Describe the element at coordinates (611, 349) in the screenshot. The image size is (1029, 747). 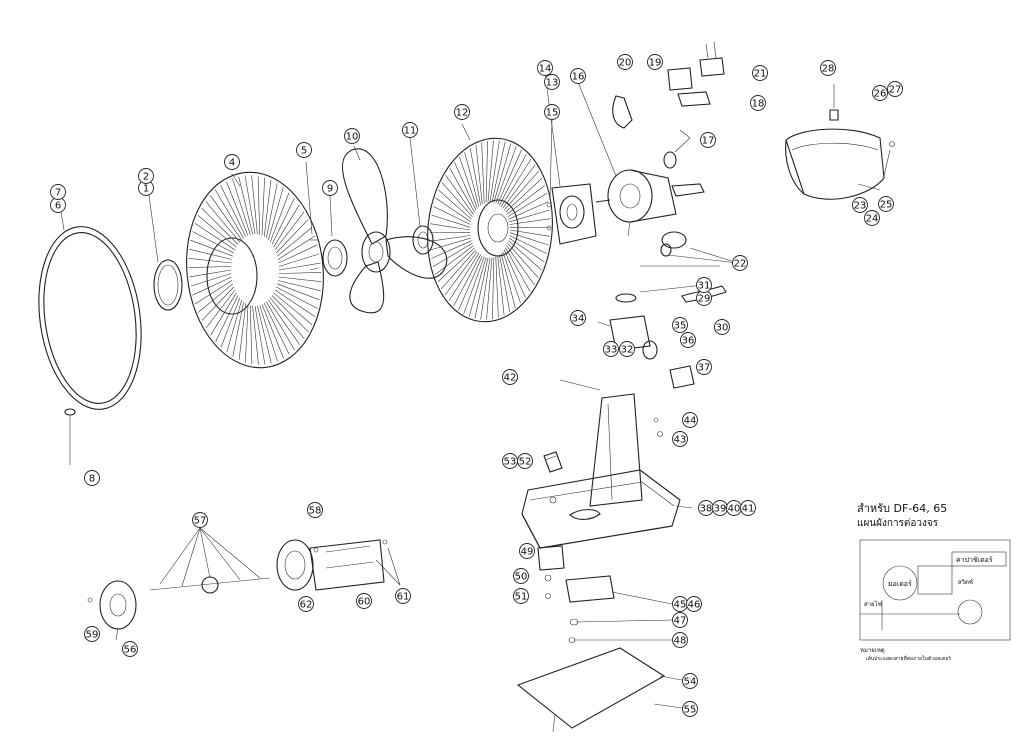
I see `callout-33: 33` at that location.